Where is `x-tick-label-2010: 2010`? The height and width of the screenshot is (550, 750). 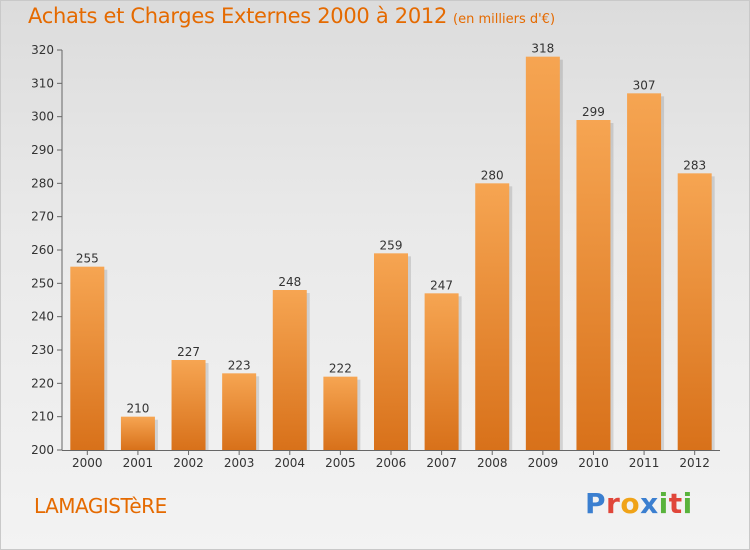
x-tick-label-2010: 2010 is located at coordinates (593, 463).